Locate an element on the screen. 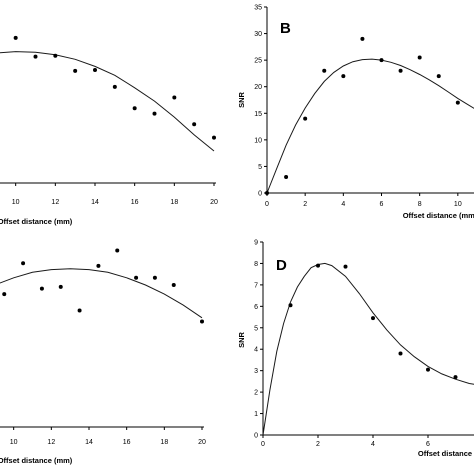  panel-3-x-tick-label: 10 is located at coordinates (14, 442).